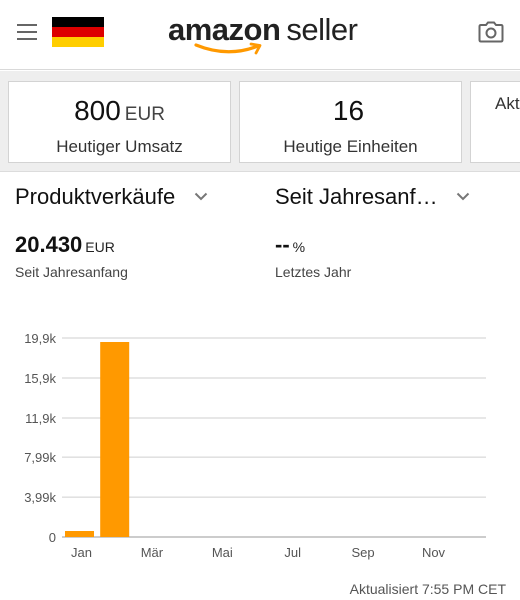 The width and height of the screenshot is (520, 600). I want to click on logo-brand: amazon, so click(224, 29).